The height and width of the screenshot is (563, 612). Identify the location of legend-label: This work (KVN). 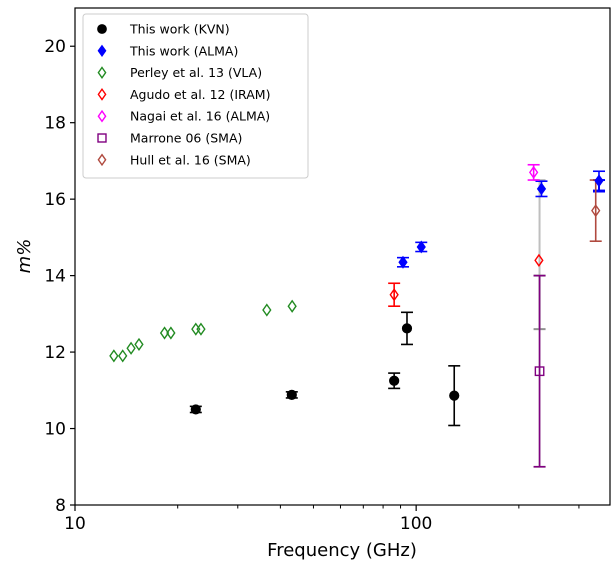
(179, 29).